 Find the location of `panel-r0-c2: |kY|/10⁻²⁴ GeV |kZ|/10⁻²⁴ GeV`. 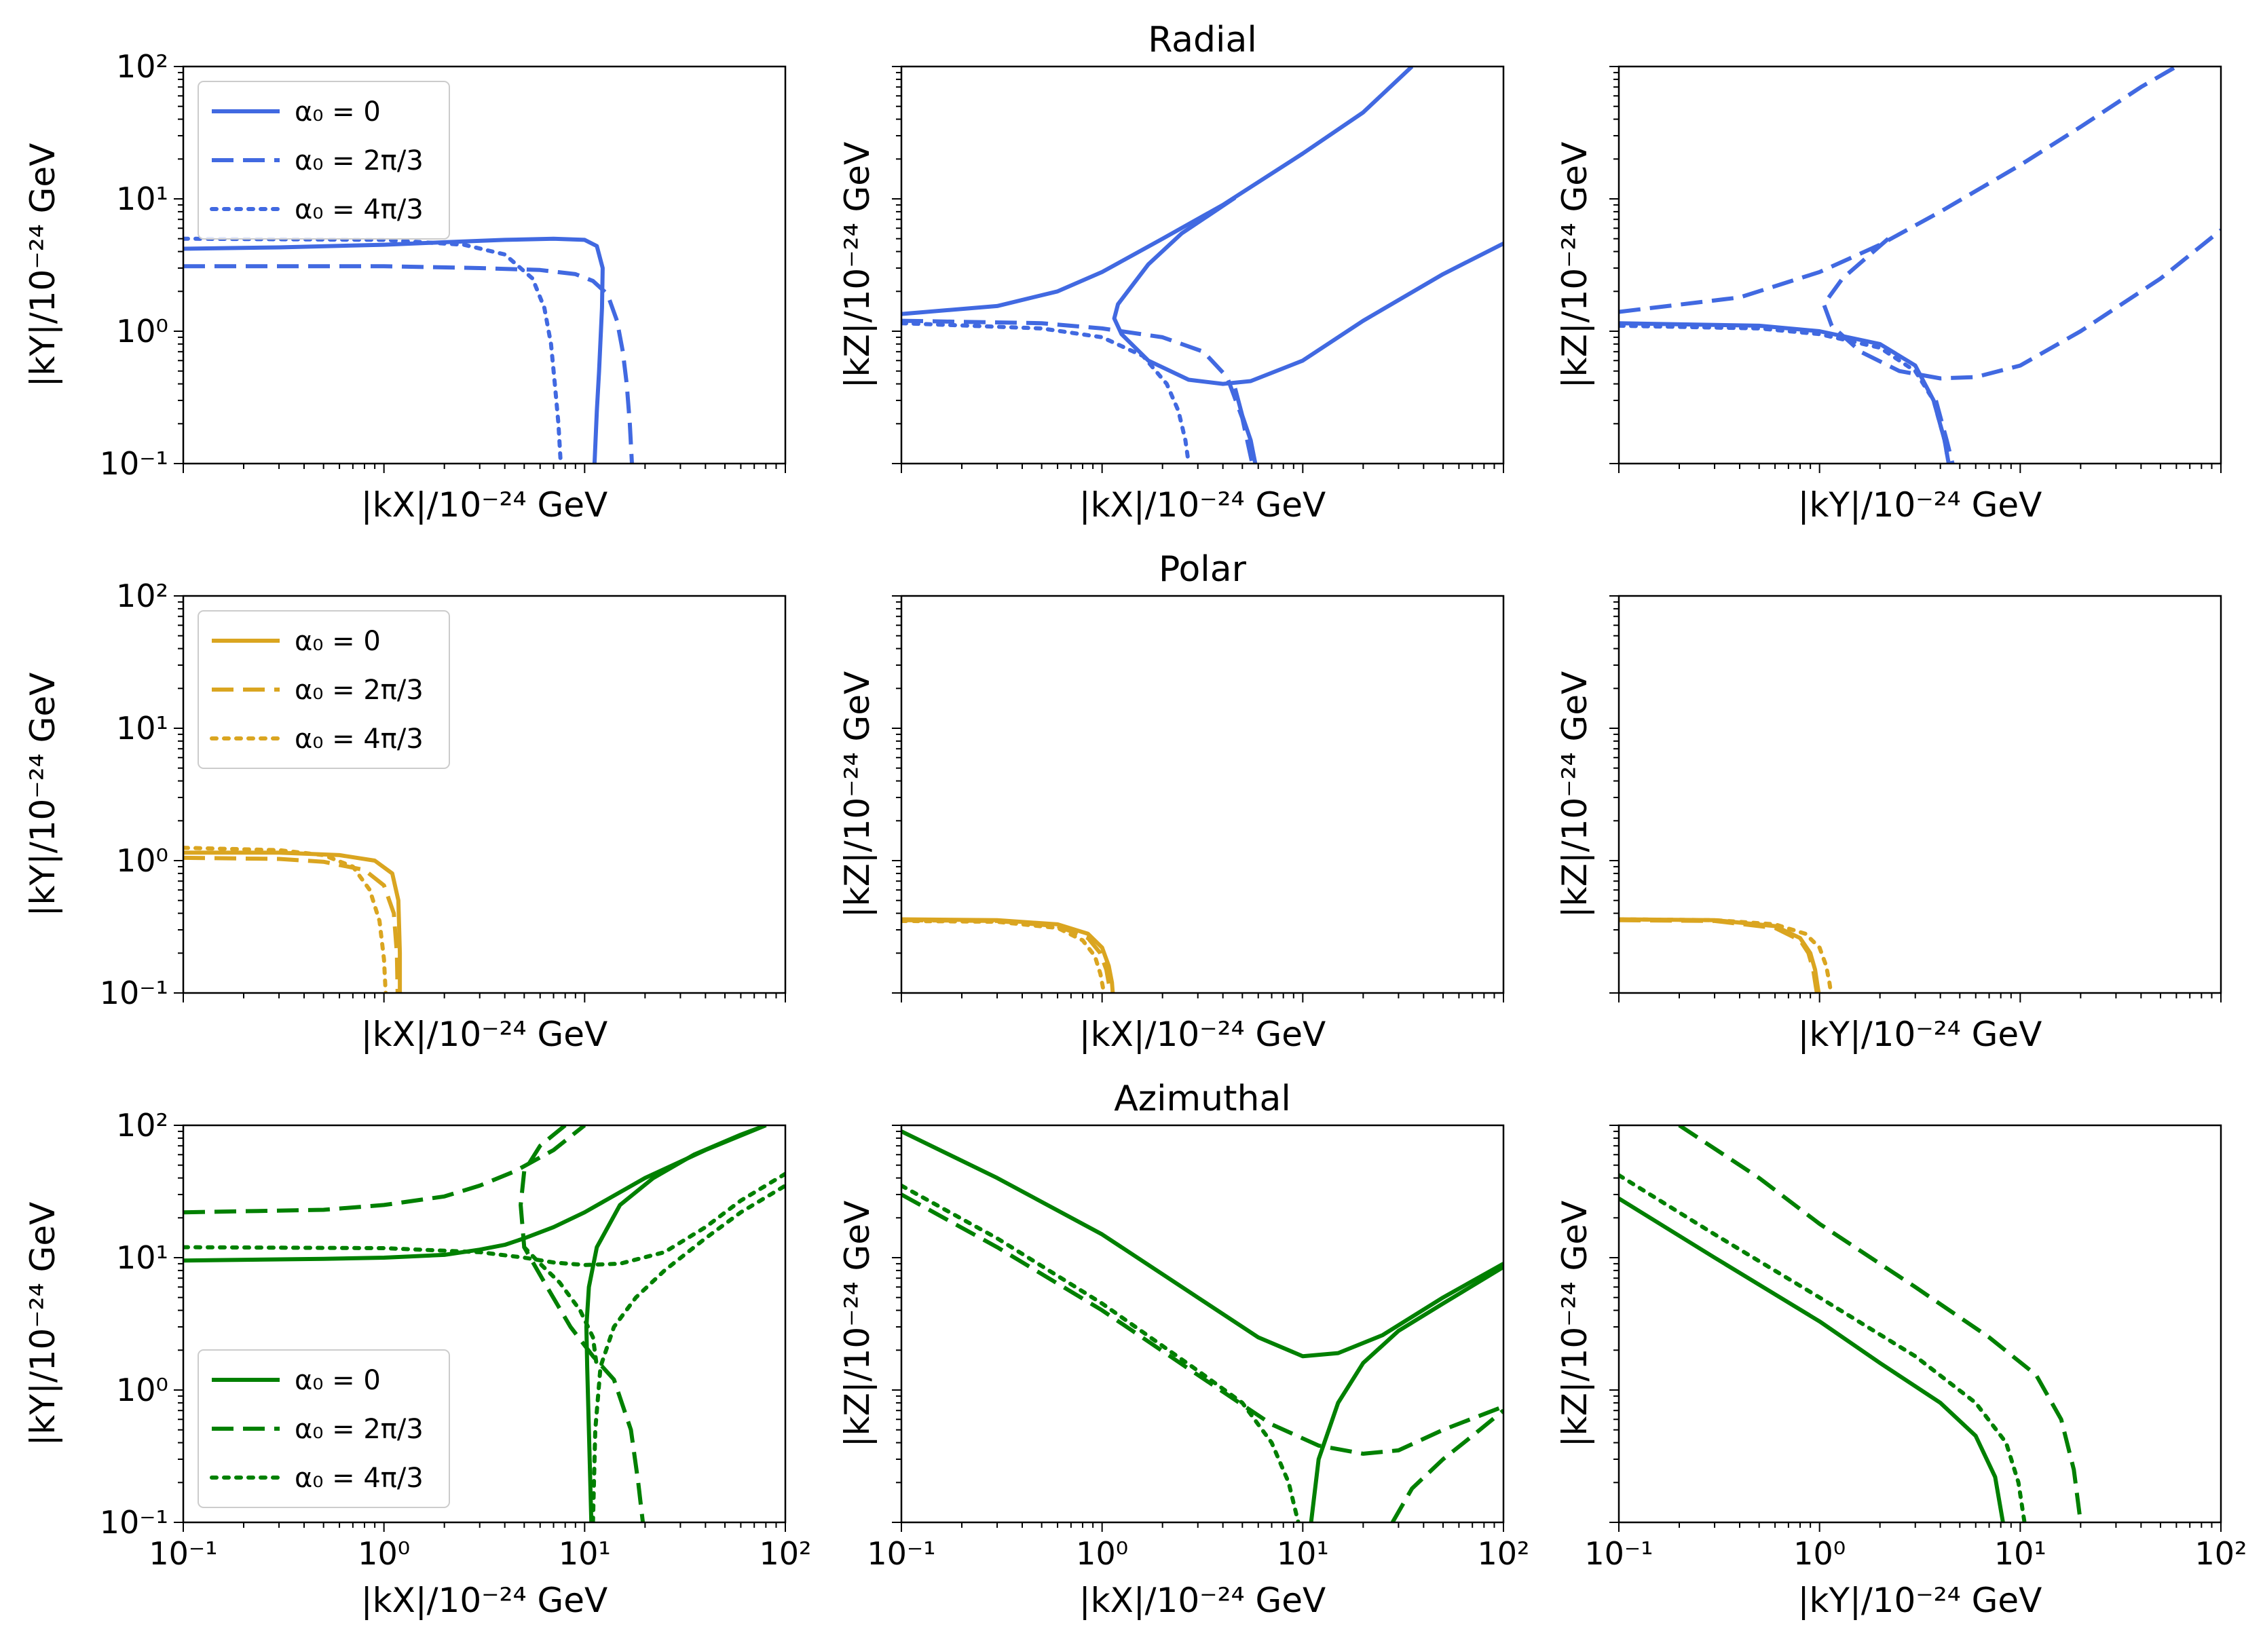

panel-r0-c2: |kY|/10⁻²⁴ GeV |kZ|/10⁻²⁴ GeV is located at coordinates (1889, 295).